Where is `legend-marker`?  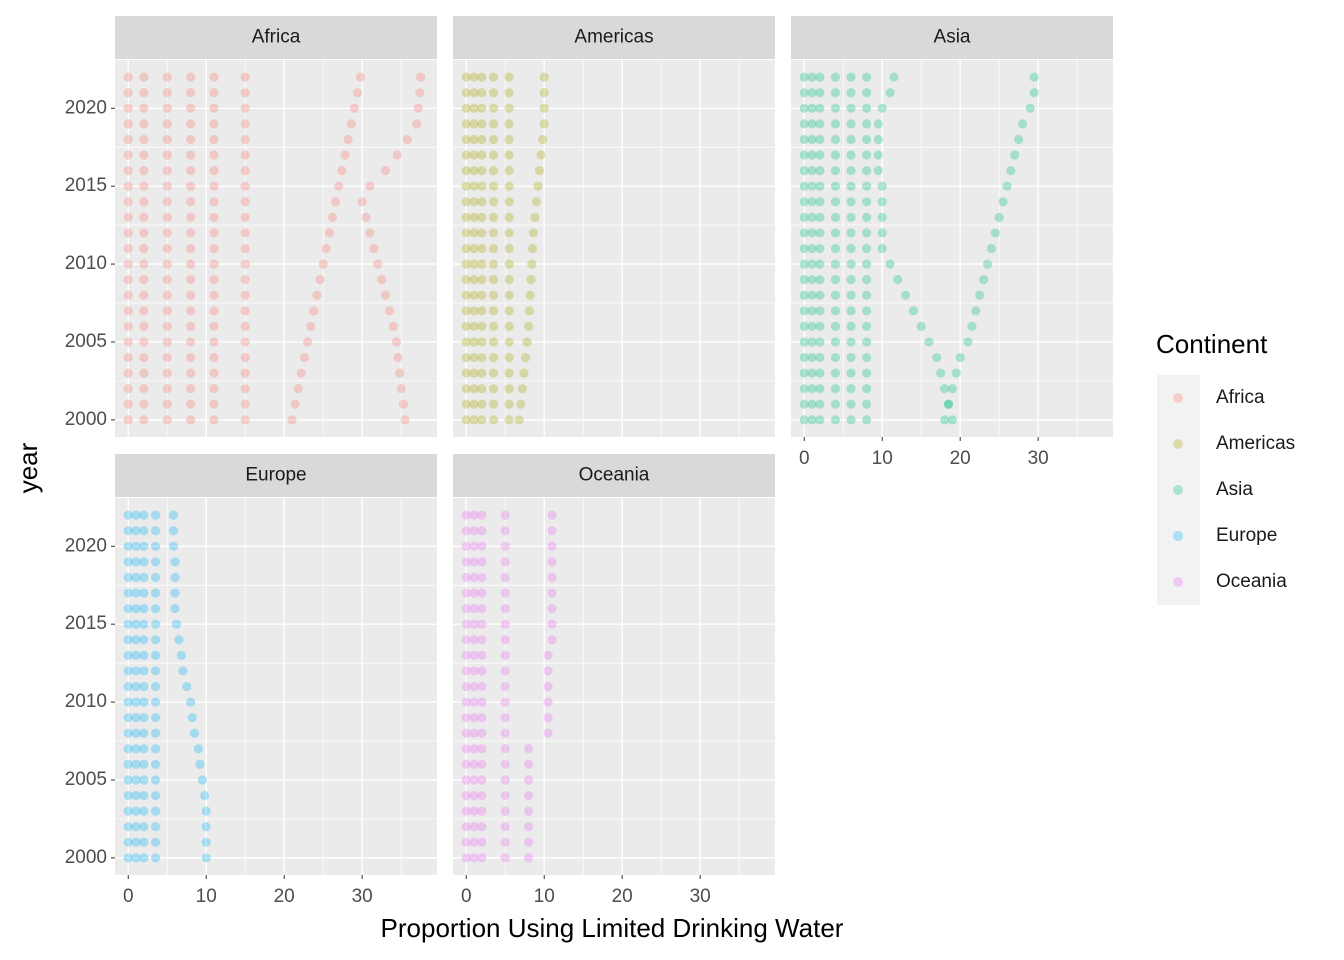
legend-marker is located at coordinates (1178, 490).